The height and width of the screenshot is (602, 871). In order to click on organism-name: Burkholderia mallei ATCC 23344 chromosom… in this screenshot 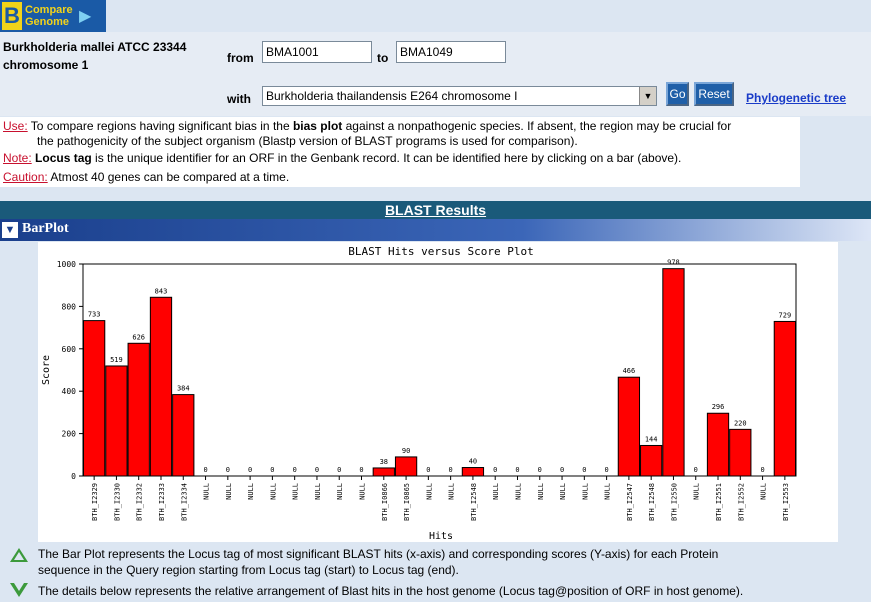, I will do `click(94, 56)`.